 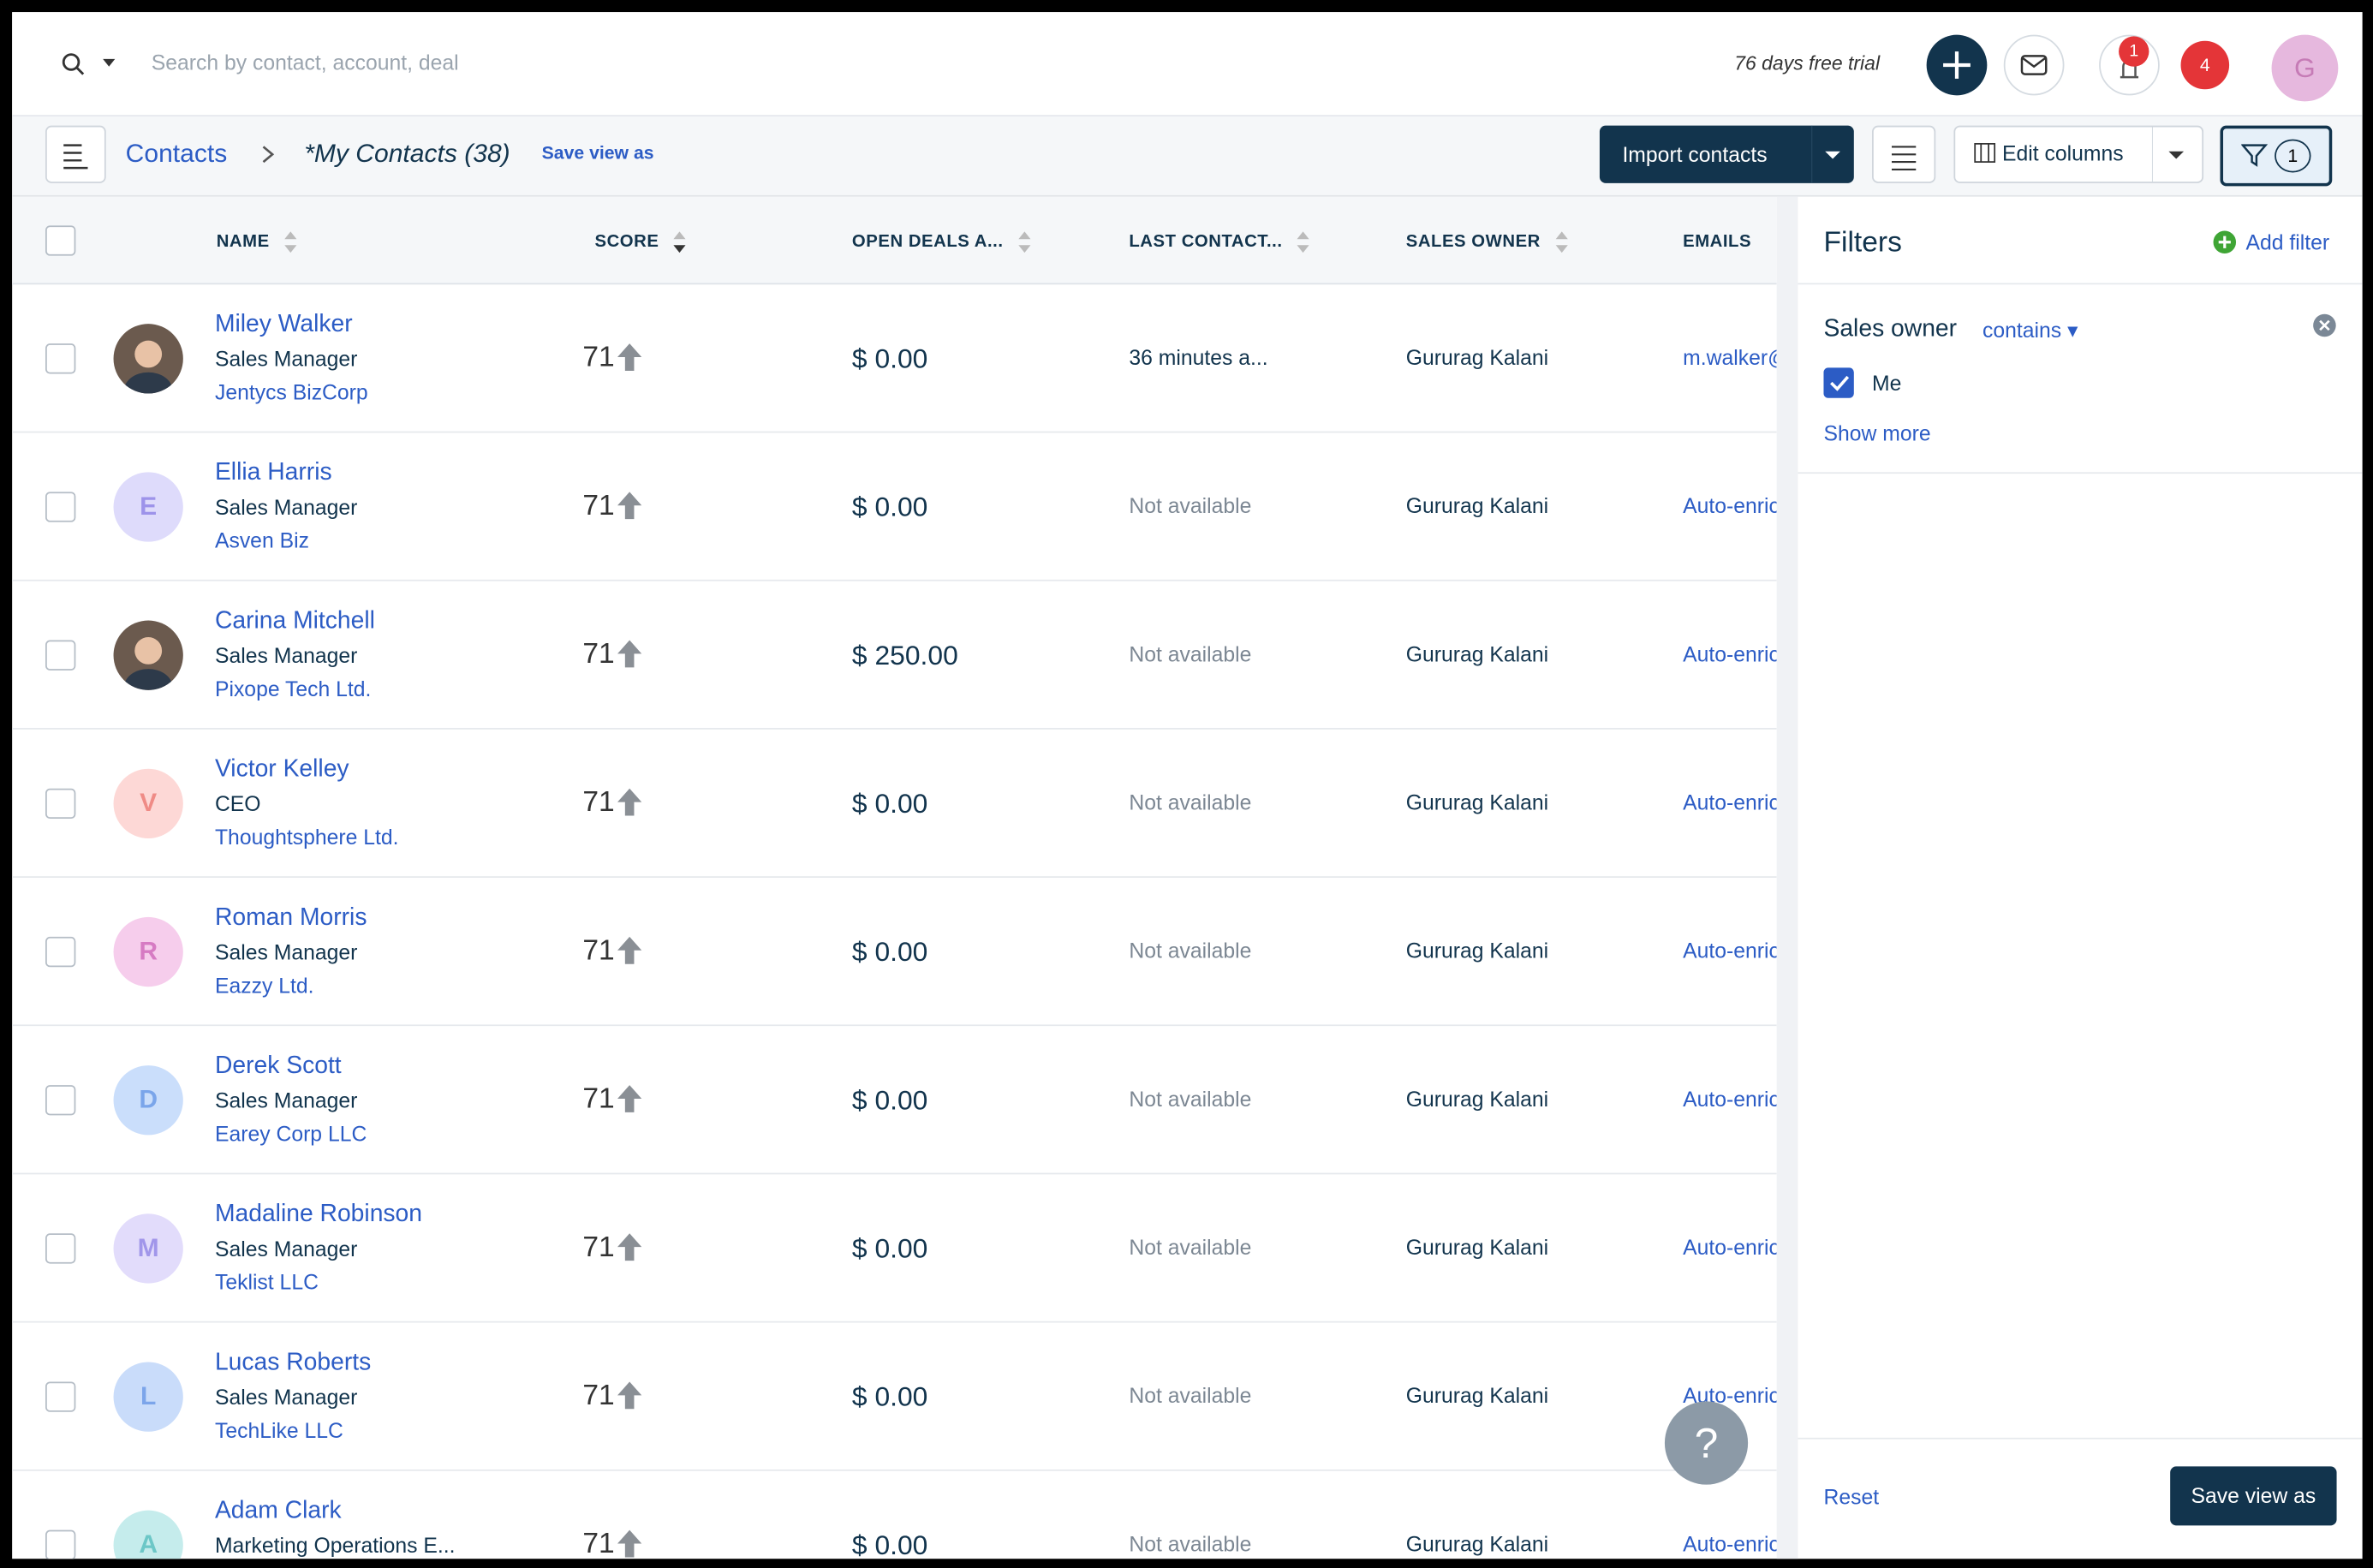 What do you see at coordinates (2287, 242) in the screenshot?
I see `add-filter-link: Add filter` at bounding box center [2287, 242].